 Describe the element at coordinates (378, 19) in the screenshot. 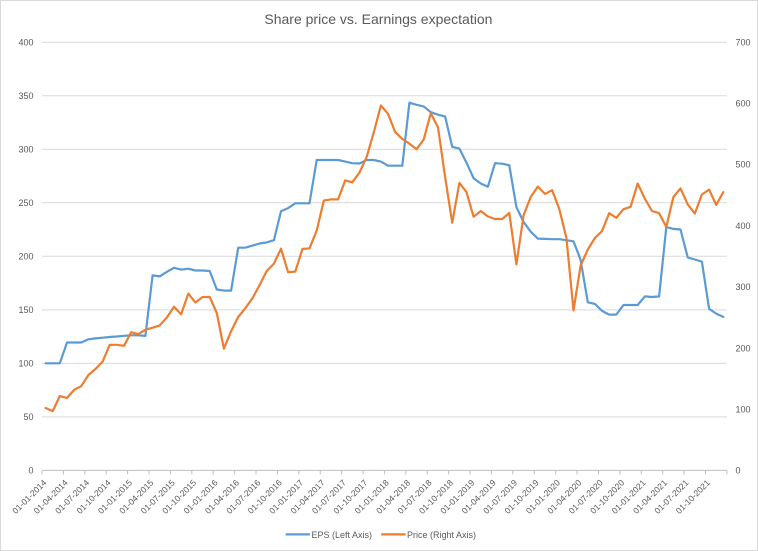

I see `svg-text:Share price vs. Earnings expec: Share price vs. Earnings expectation` at that location.